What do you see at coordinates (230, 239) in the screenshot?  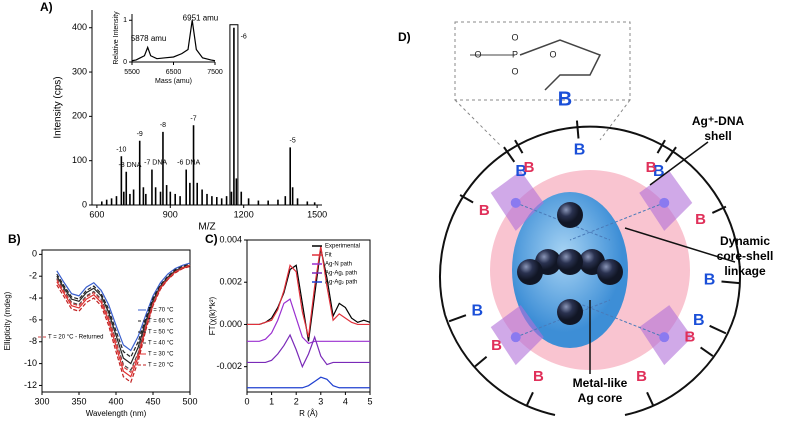 I see `y-tick-label: 0.004` at bounding box center [230, 239].